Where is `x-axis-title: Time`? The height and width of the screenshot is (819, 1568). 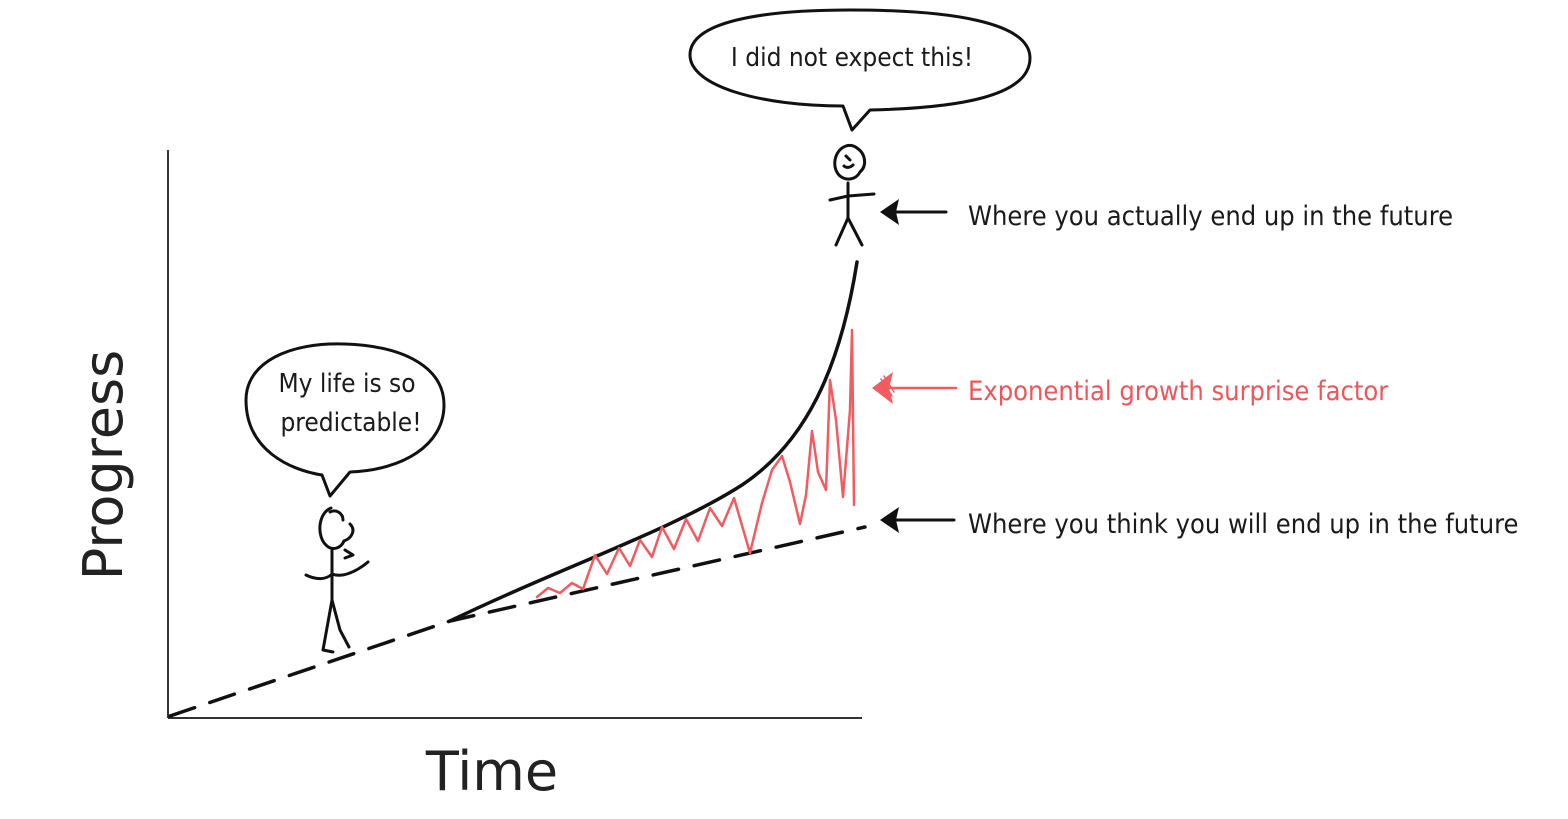
x-axis-title: Time is located at coordinates (491, 771).